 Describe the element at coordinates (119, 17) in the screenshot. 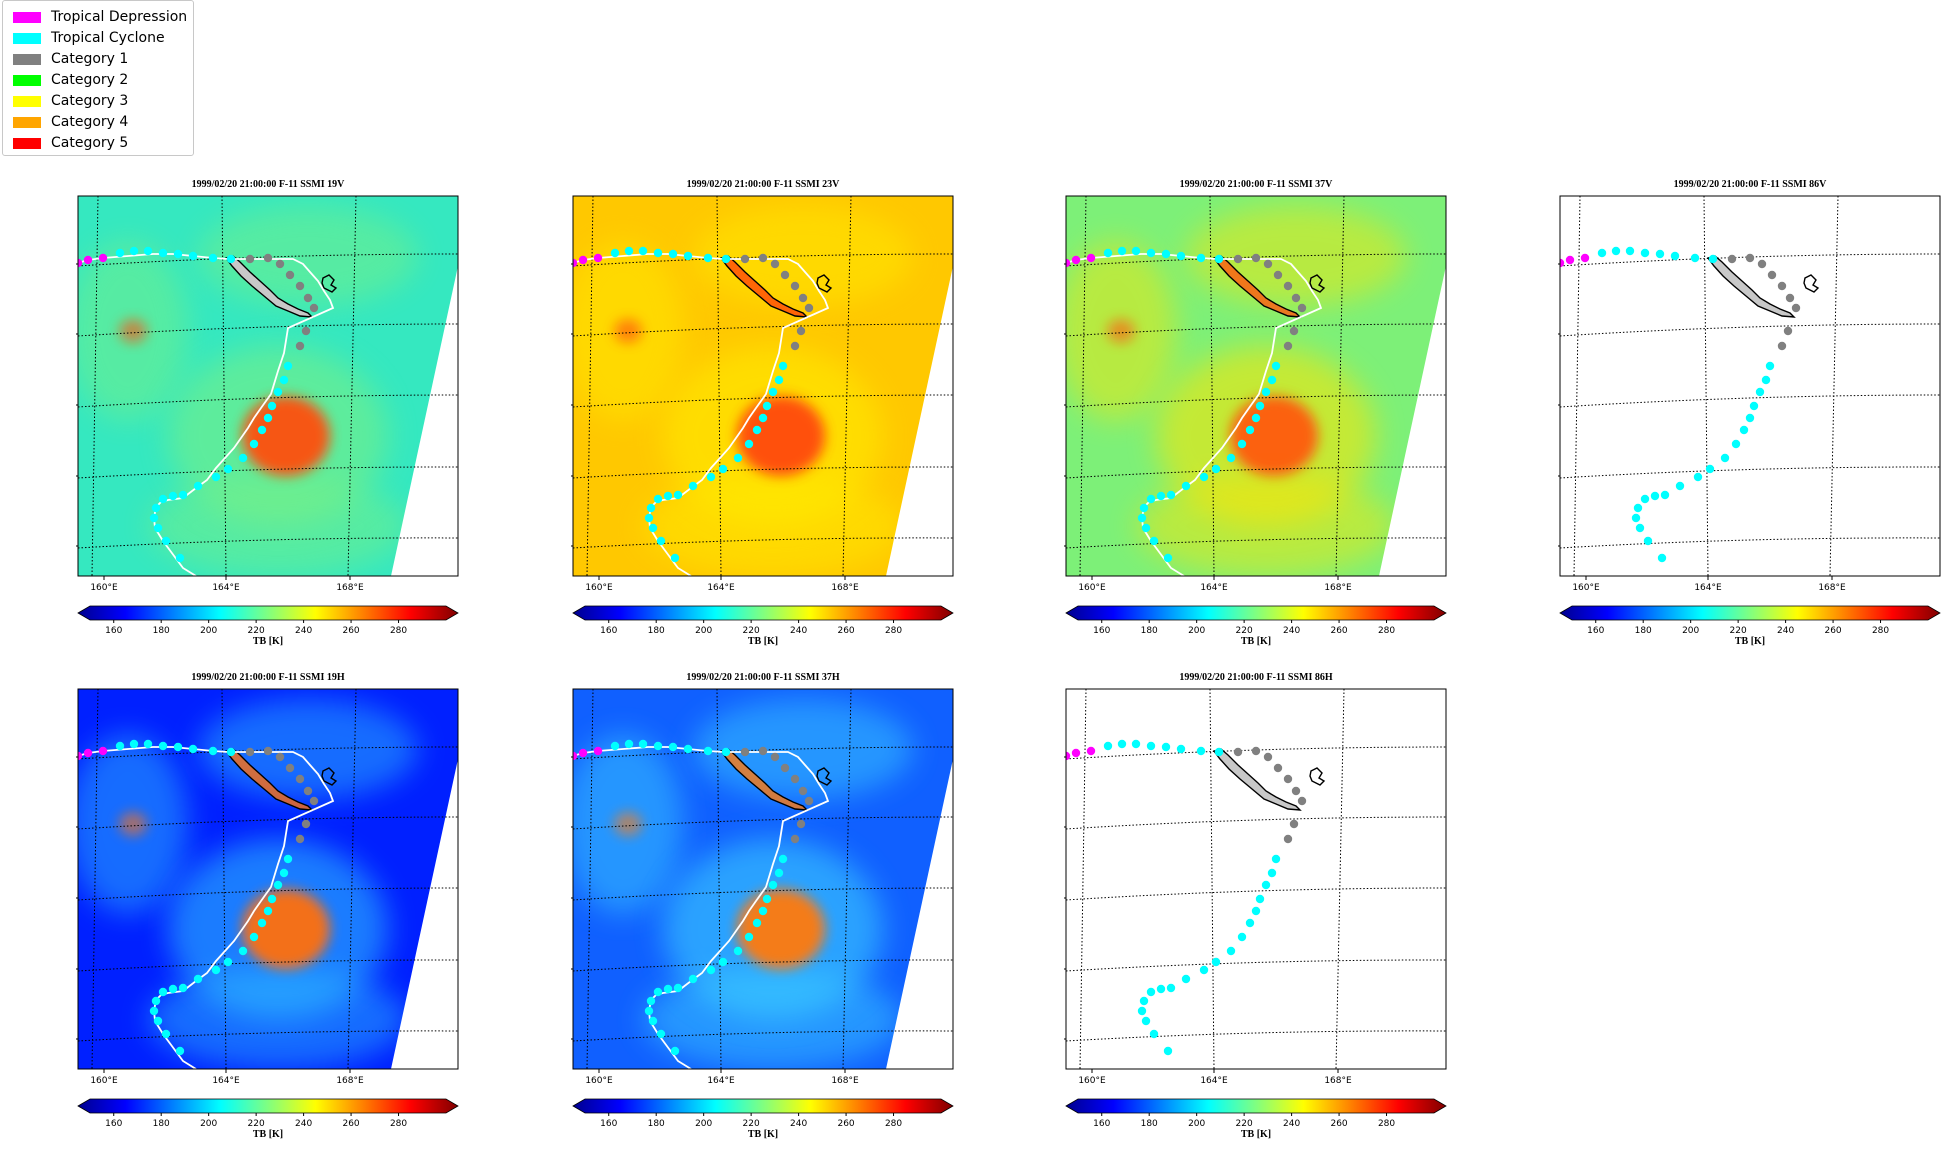

I see `legend-label: Tropical Depression` at that location.